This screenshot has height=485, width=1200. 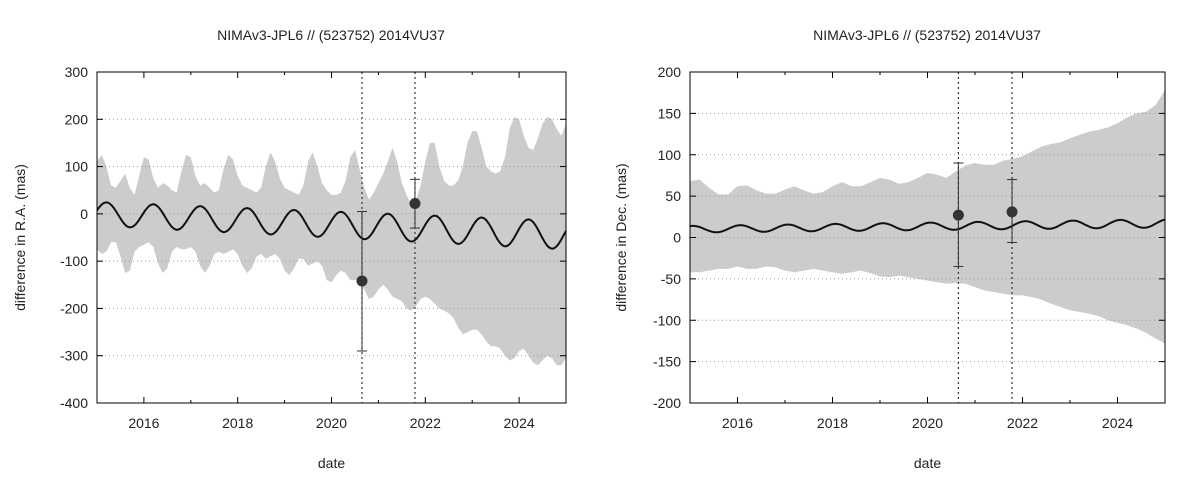 I want to click on y-tick-label: 50, so click(x=673, y=196).